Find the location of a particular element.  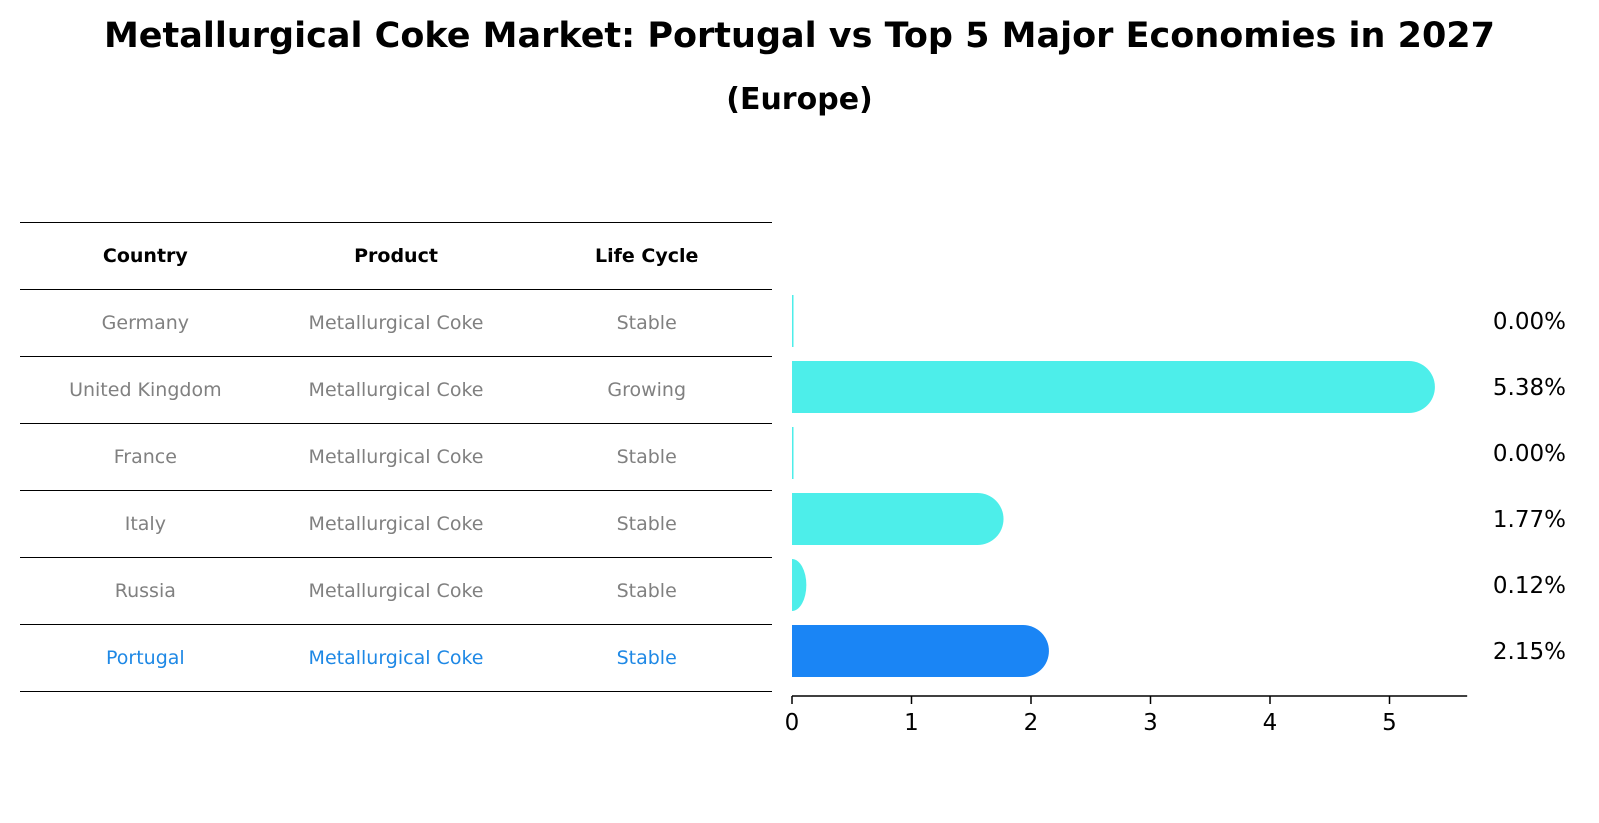

table-row-highlight: Portugal Metallurgical Coke Stable is located at coordinates (396, 658).